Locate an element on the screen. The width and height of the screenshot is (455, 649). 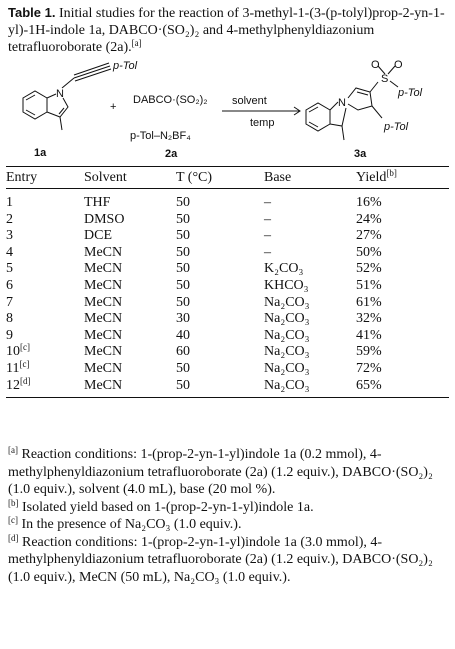
table-cell: 50% is located at coordinates (402, 253).